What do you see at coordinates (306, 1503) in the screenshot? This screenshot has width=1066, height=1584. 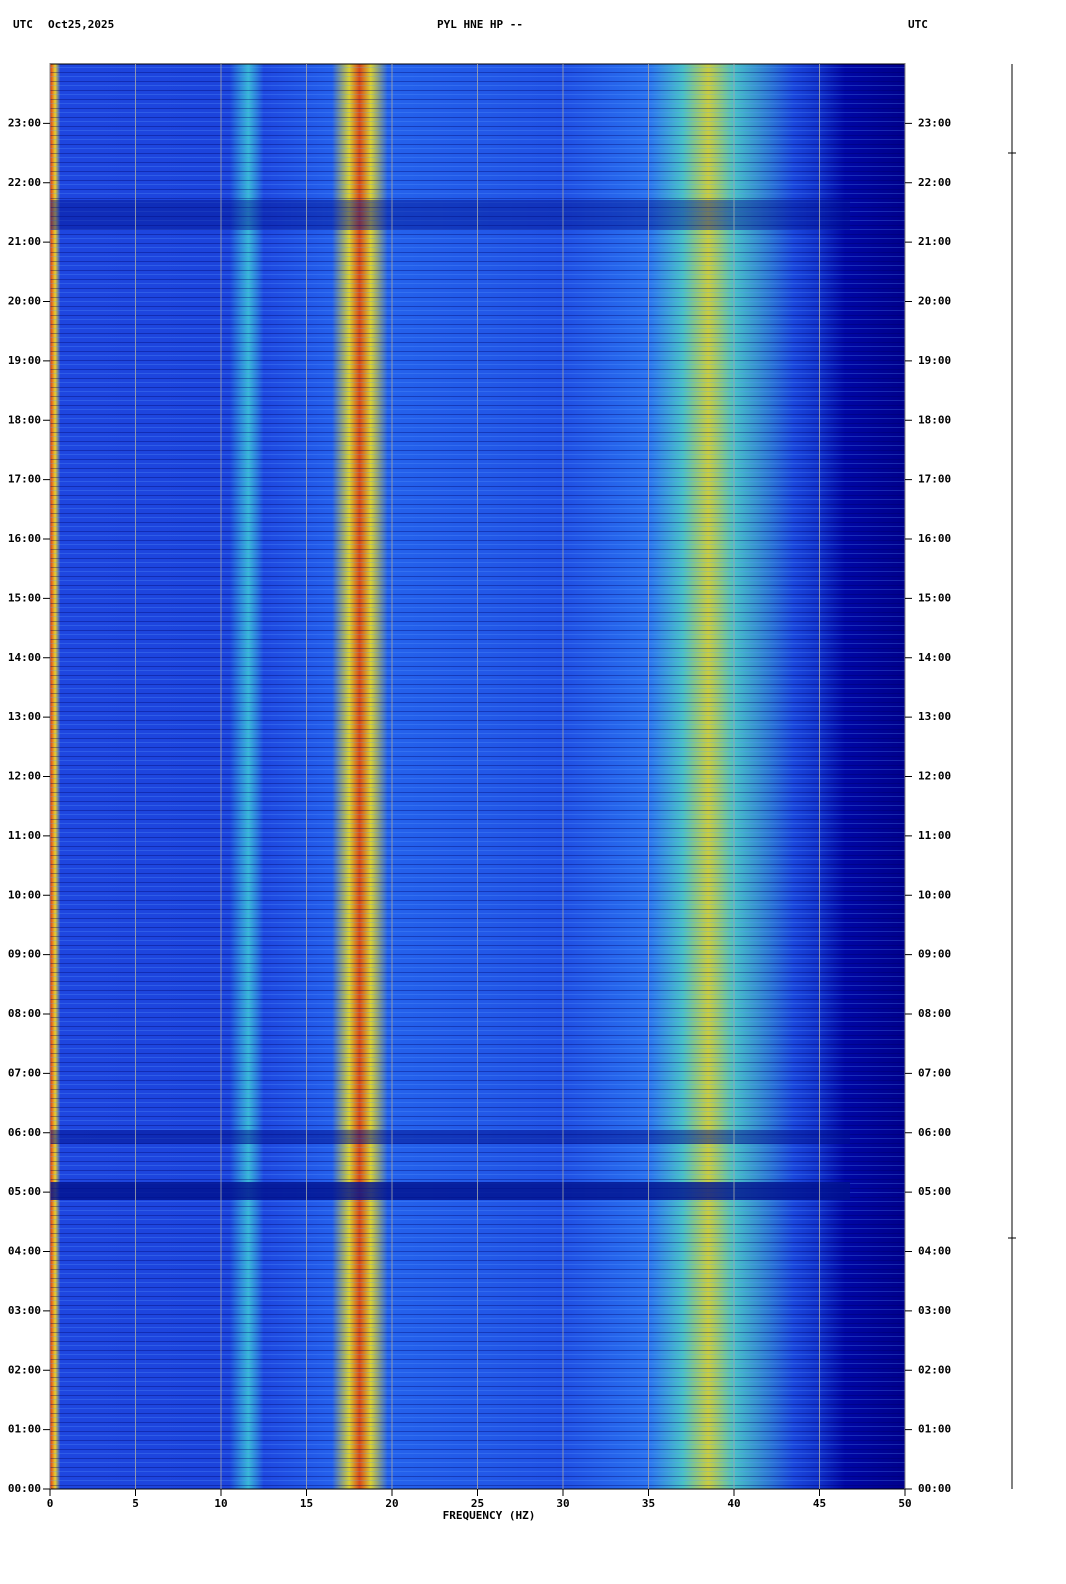 I see `x-tick-label: 15` at bounding box center [306, 1503].